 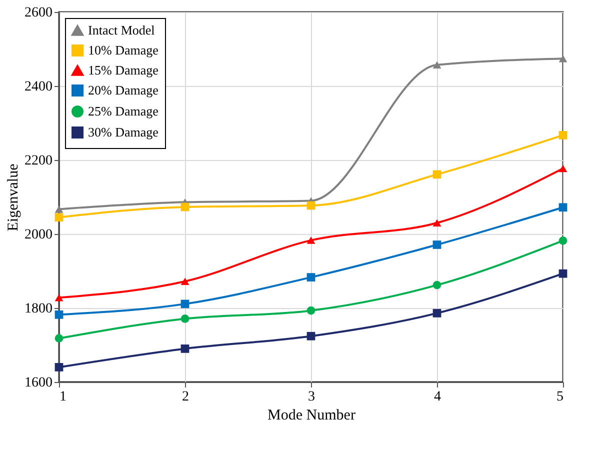 What do you see at coordinates (311, 397) in the screenshot?
I see `x-tick-label: 3` at bounding box center [311, 397].